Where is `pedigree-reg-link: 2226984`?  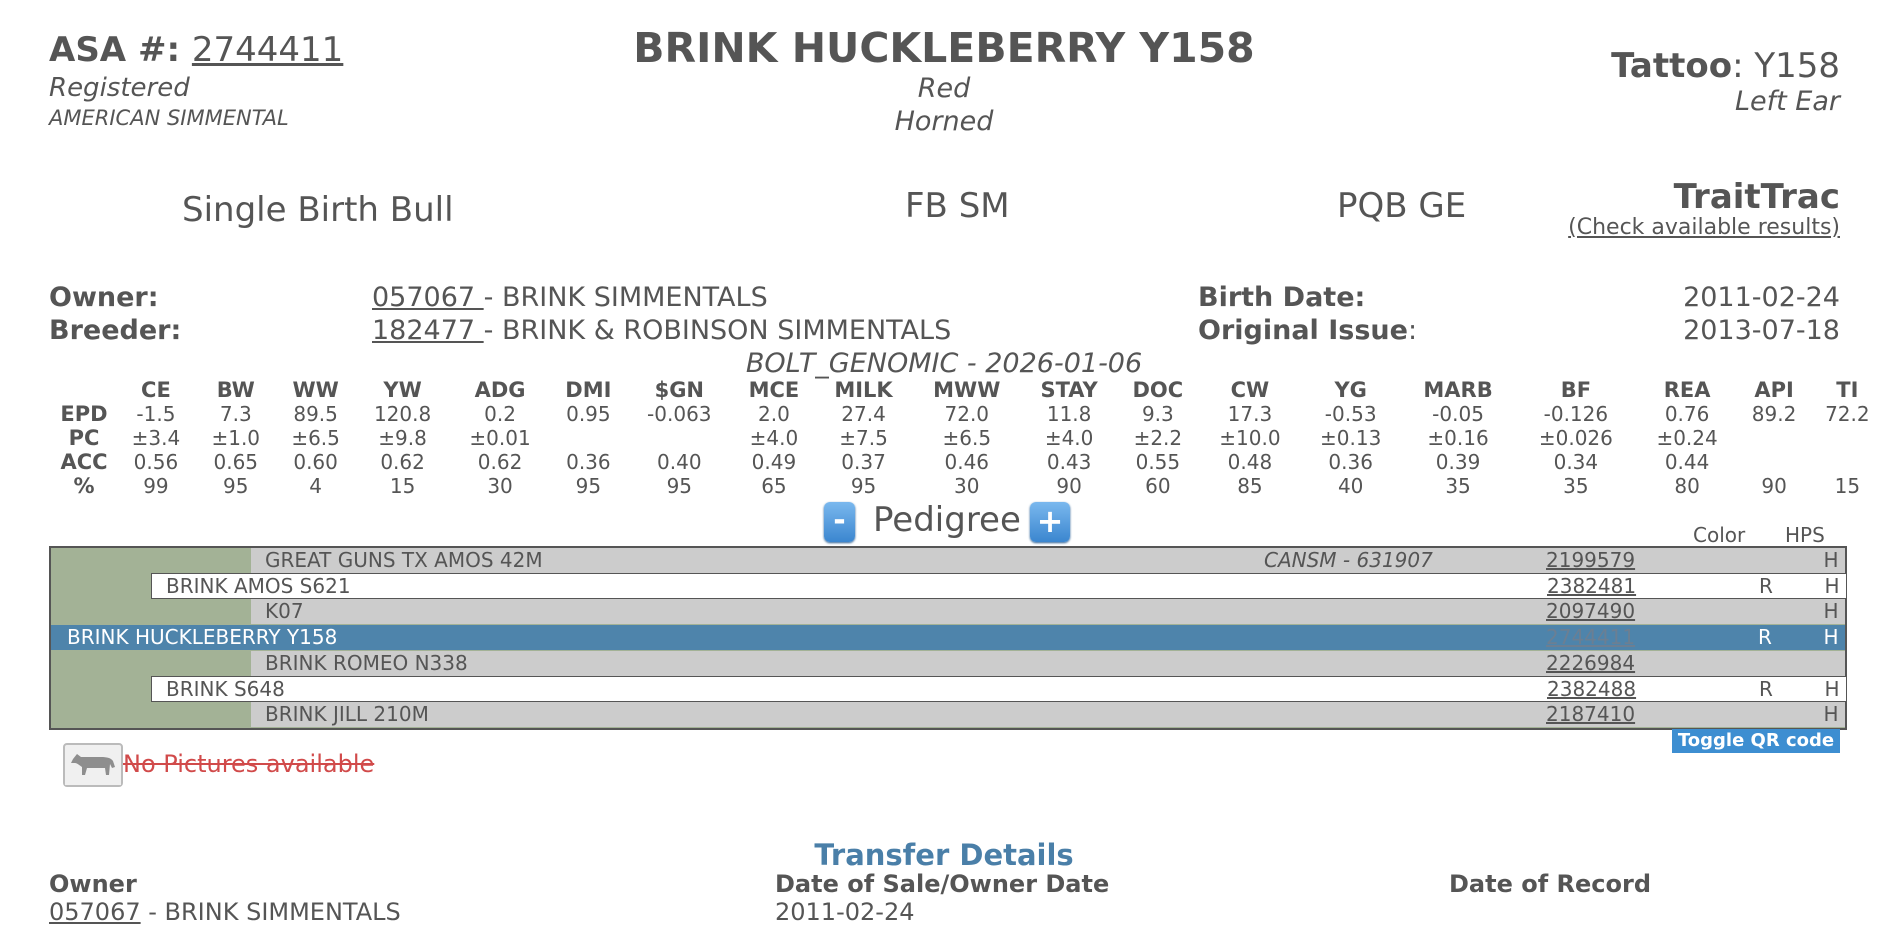
pedigree-reg-link: 2226984 is located at coordinates (1591, 663).